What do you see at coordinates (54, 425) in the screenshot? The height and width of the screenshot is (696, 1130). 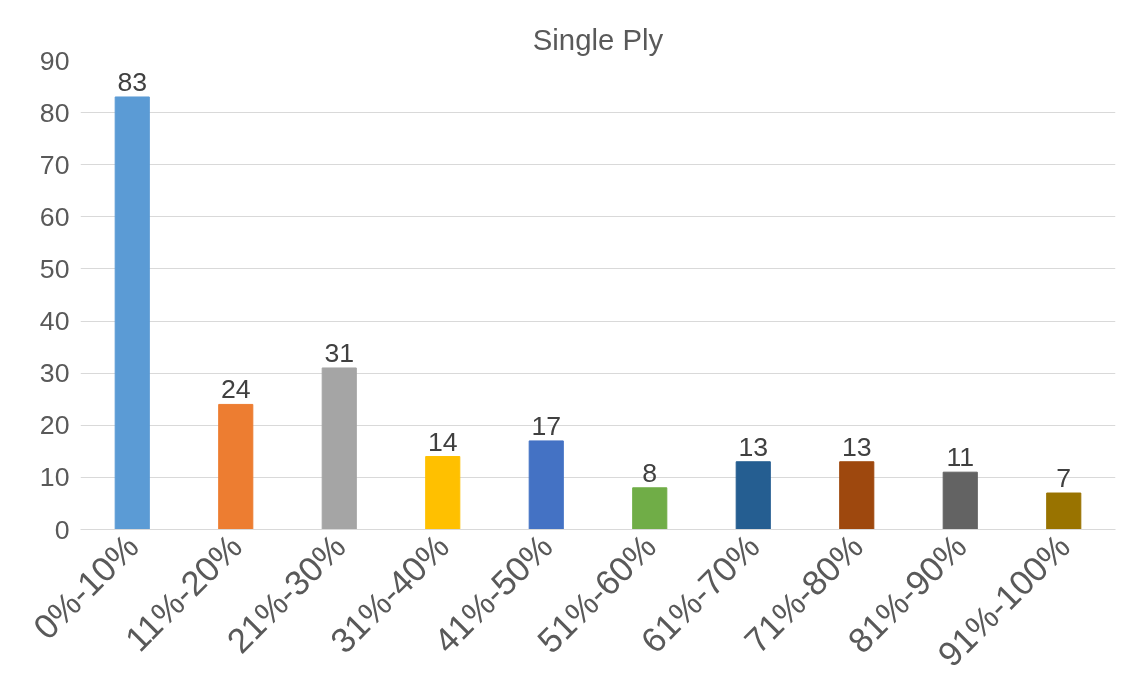 I see `y-tick-label: 20` at bounding box center [54, 425].